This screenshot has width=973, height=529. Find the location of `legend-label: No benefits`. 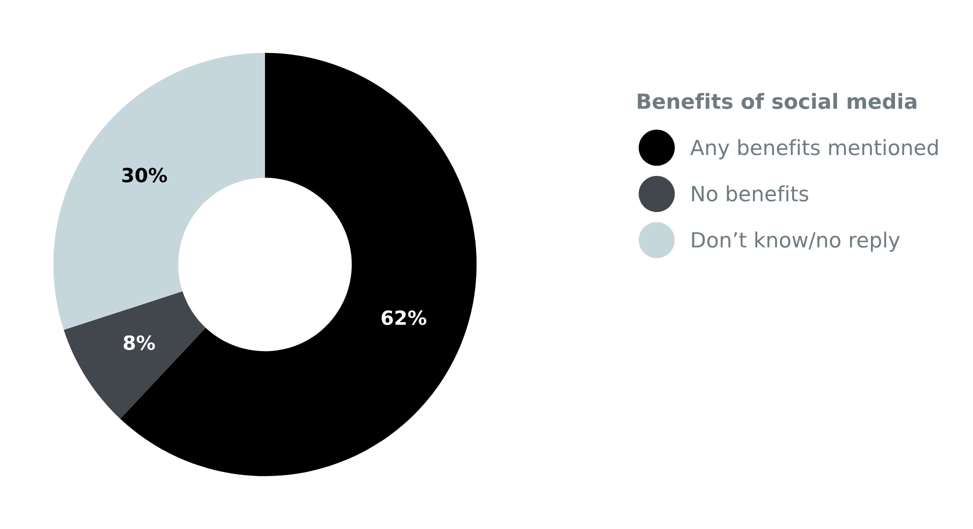

legend-label: No benefits is located at coordinates (750, 193).